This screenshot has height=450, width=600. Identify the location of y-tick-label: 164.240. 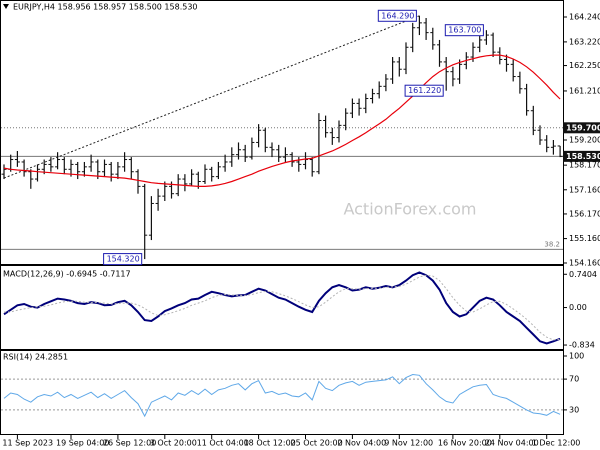
(584, 17).